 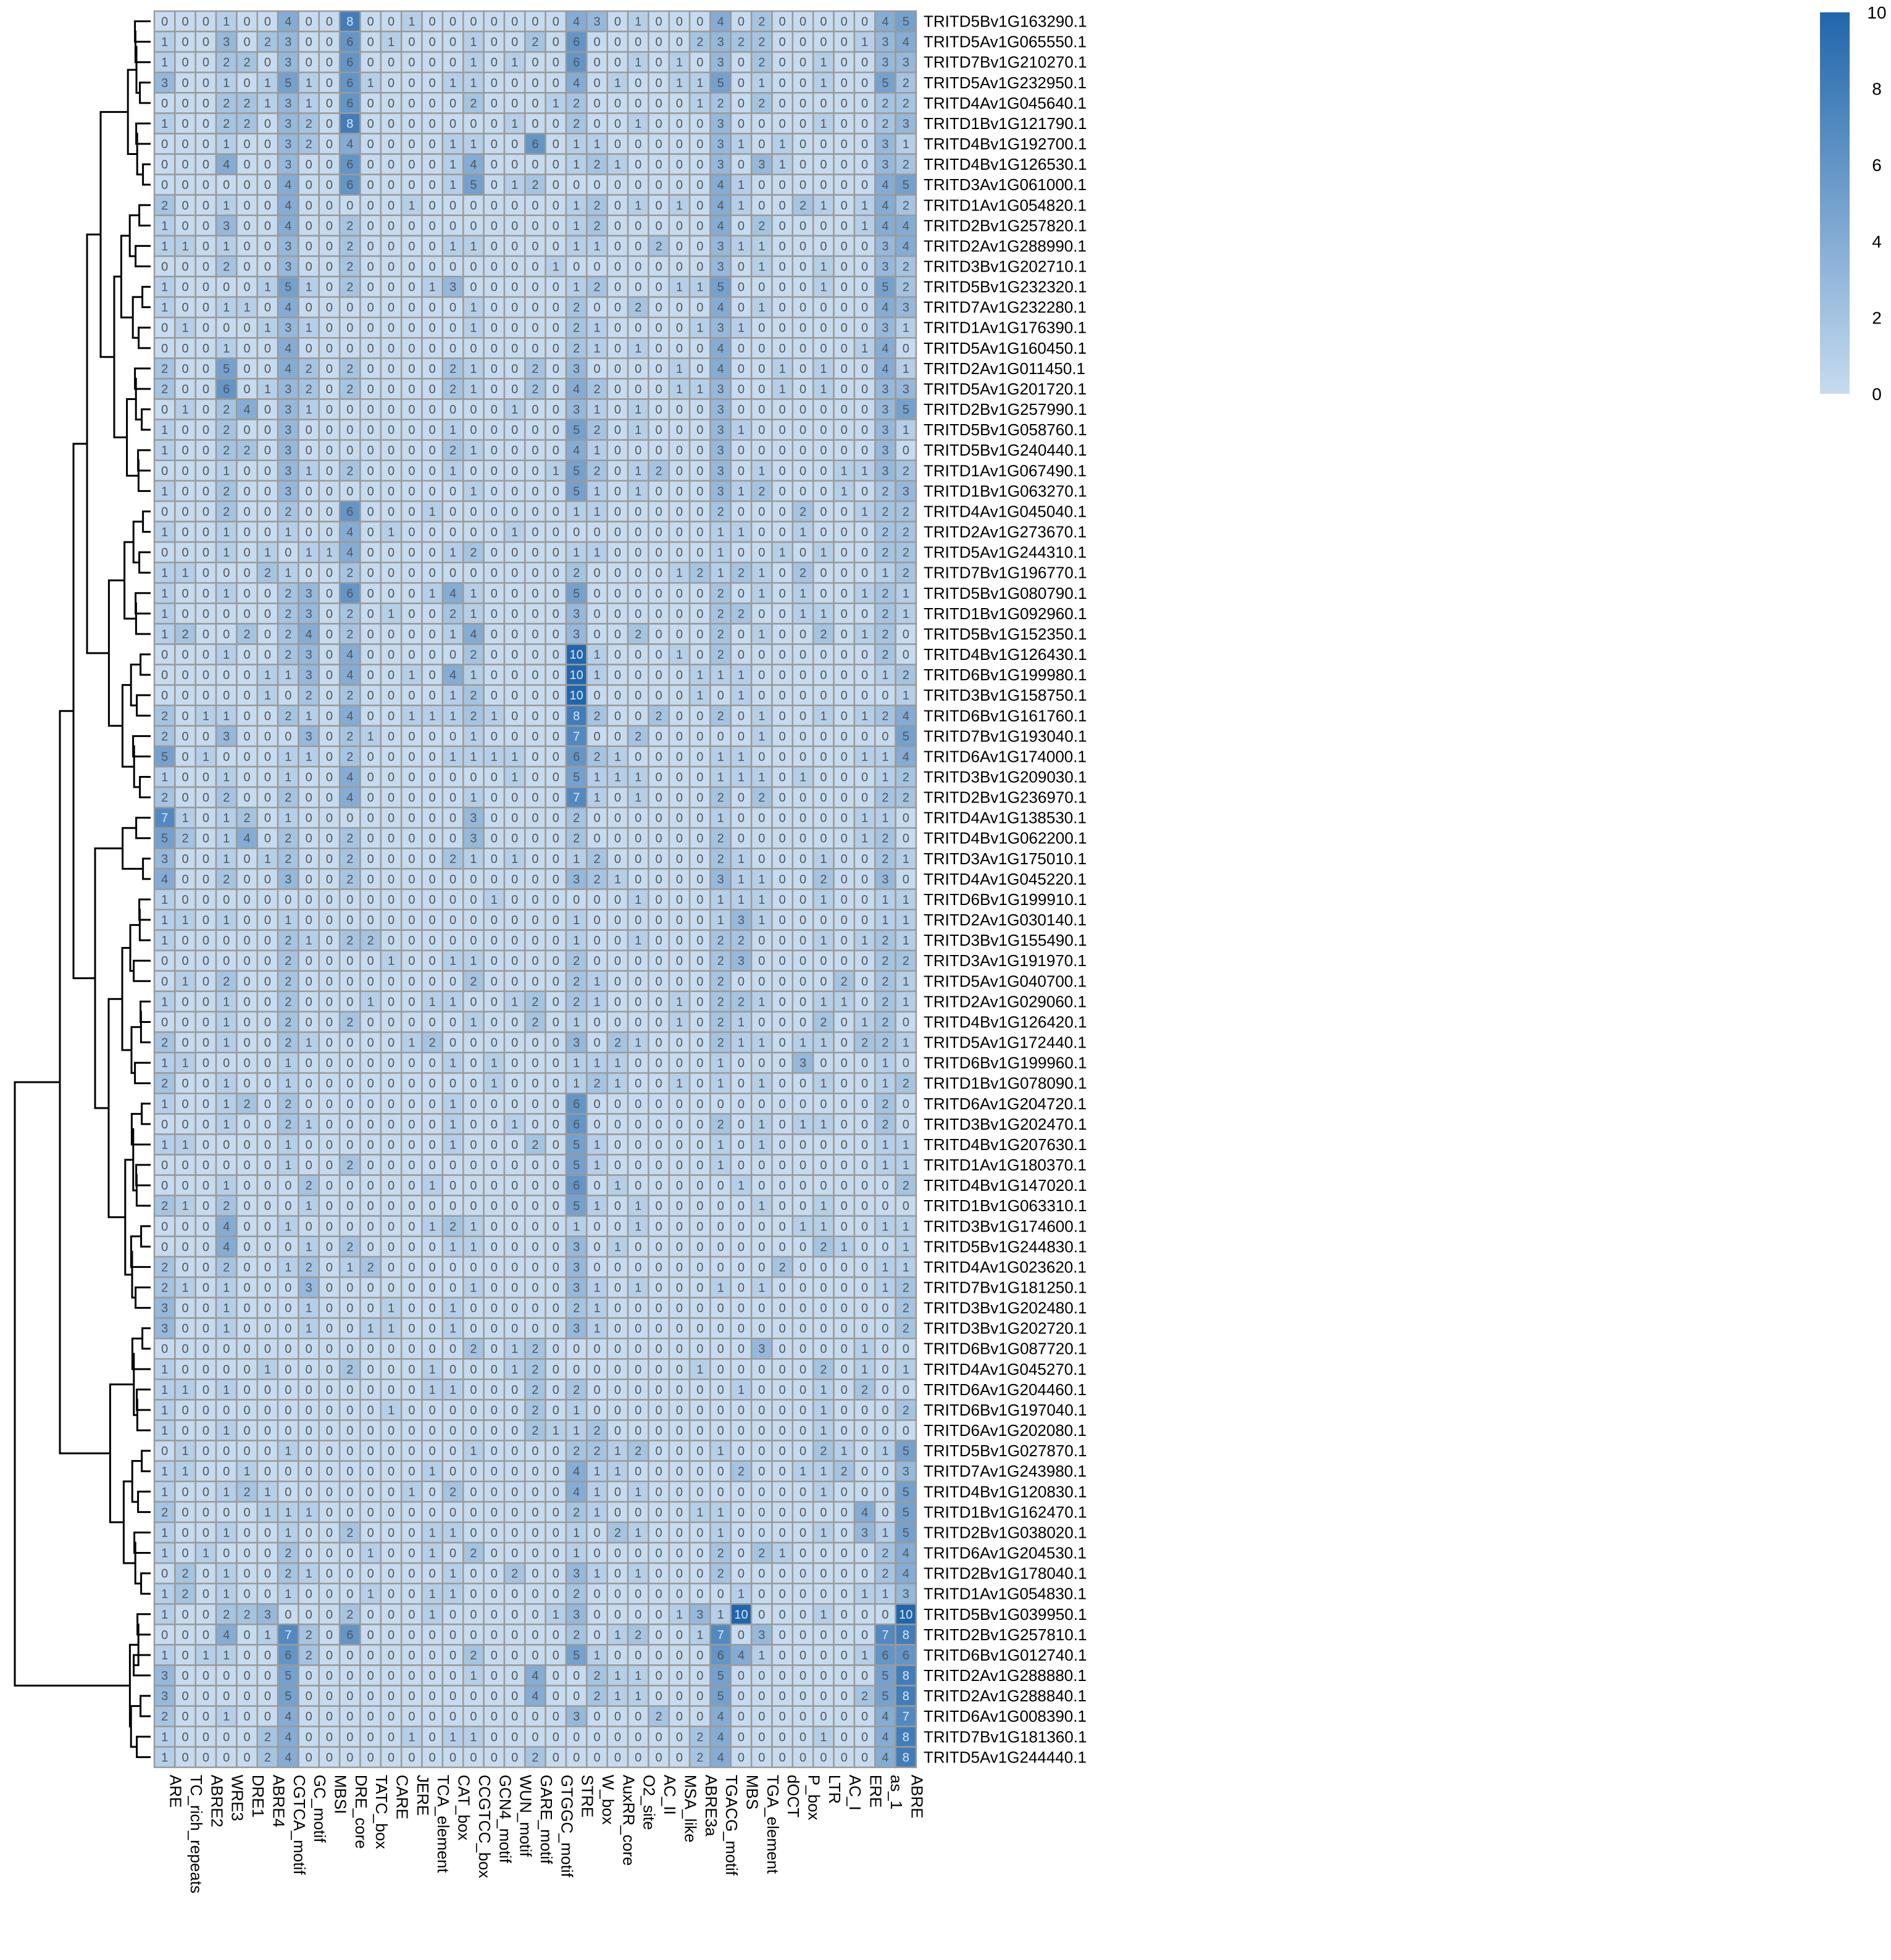 What do you see at coordinates (576, 491) in the screenshot?
I see `cell-value: 5` at bounding box center [576, 491].